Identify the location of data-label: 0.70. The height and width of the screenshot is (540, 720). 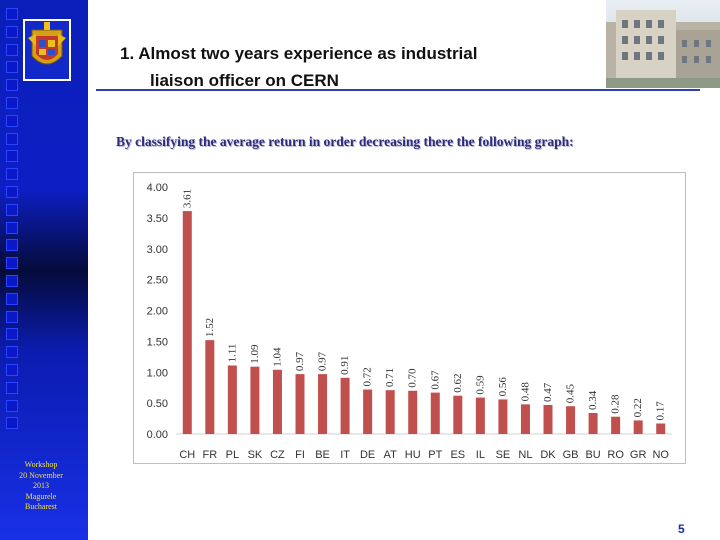
(413, 378).